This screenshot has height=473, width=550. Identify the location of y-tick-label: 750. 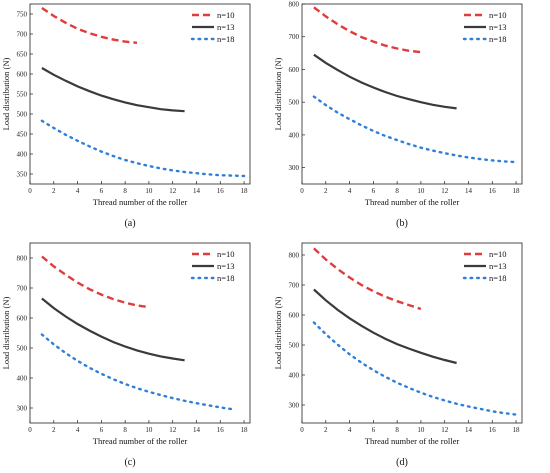
(22, 15).